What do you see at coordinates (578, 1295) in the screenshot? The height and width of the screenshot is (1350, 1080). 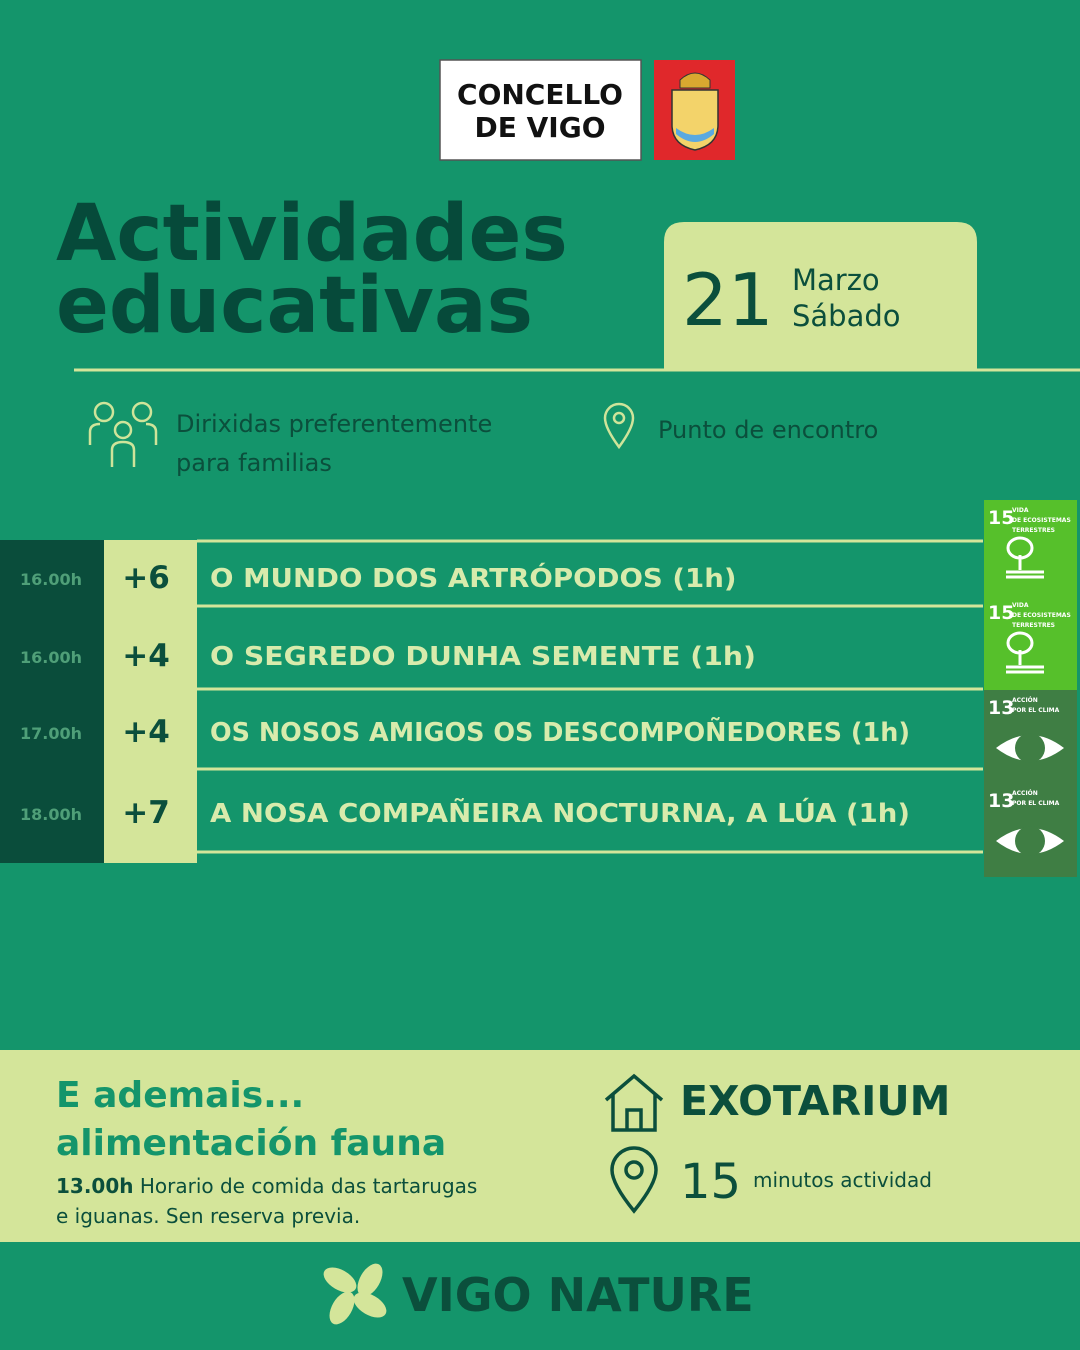 I see `brand: VIGO NATURE` at bounding box center [578, 1295].